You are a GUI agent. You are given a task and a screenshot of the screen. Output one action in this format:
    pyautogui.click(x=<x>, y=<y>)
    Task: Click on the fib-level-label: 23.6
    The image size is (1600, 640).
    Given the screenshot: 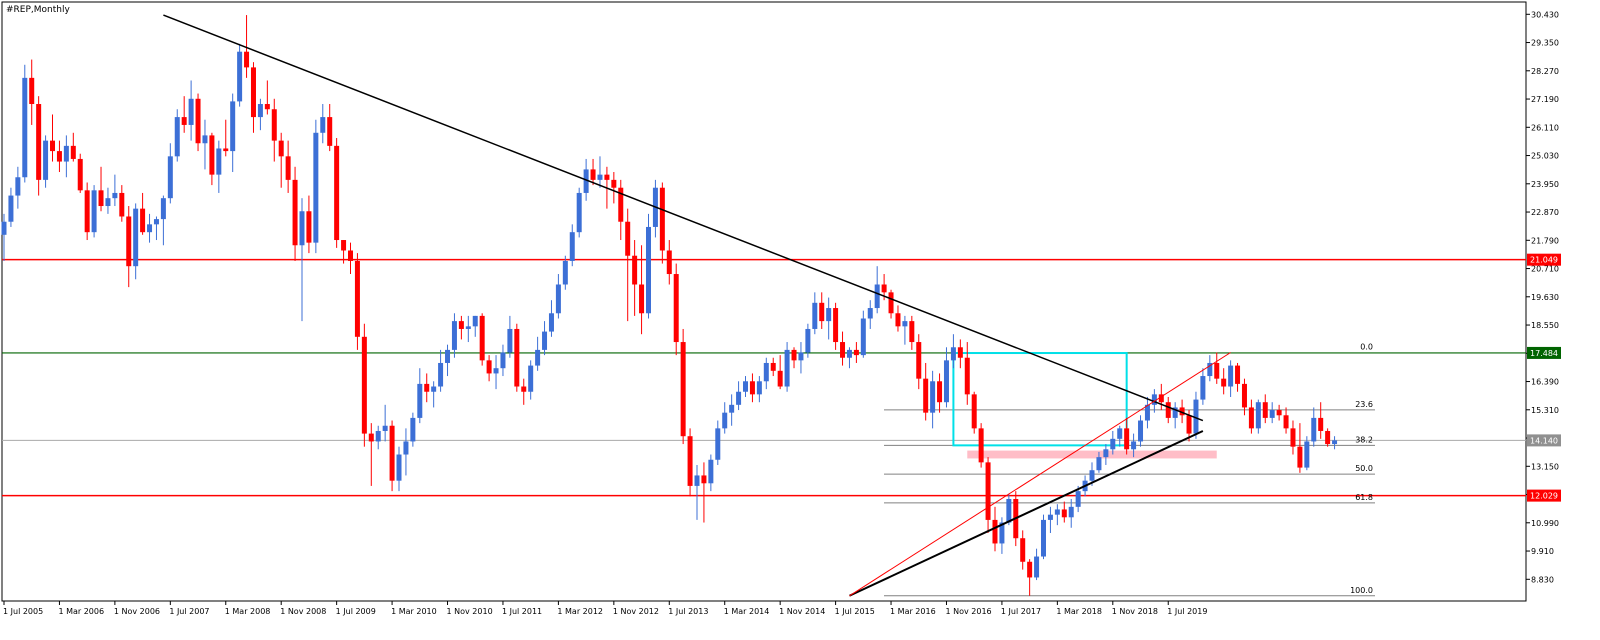 What is the action you would take?
    pyautogui.click(x=1364, y=404)
    